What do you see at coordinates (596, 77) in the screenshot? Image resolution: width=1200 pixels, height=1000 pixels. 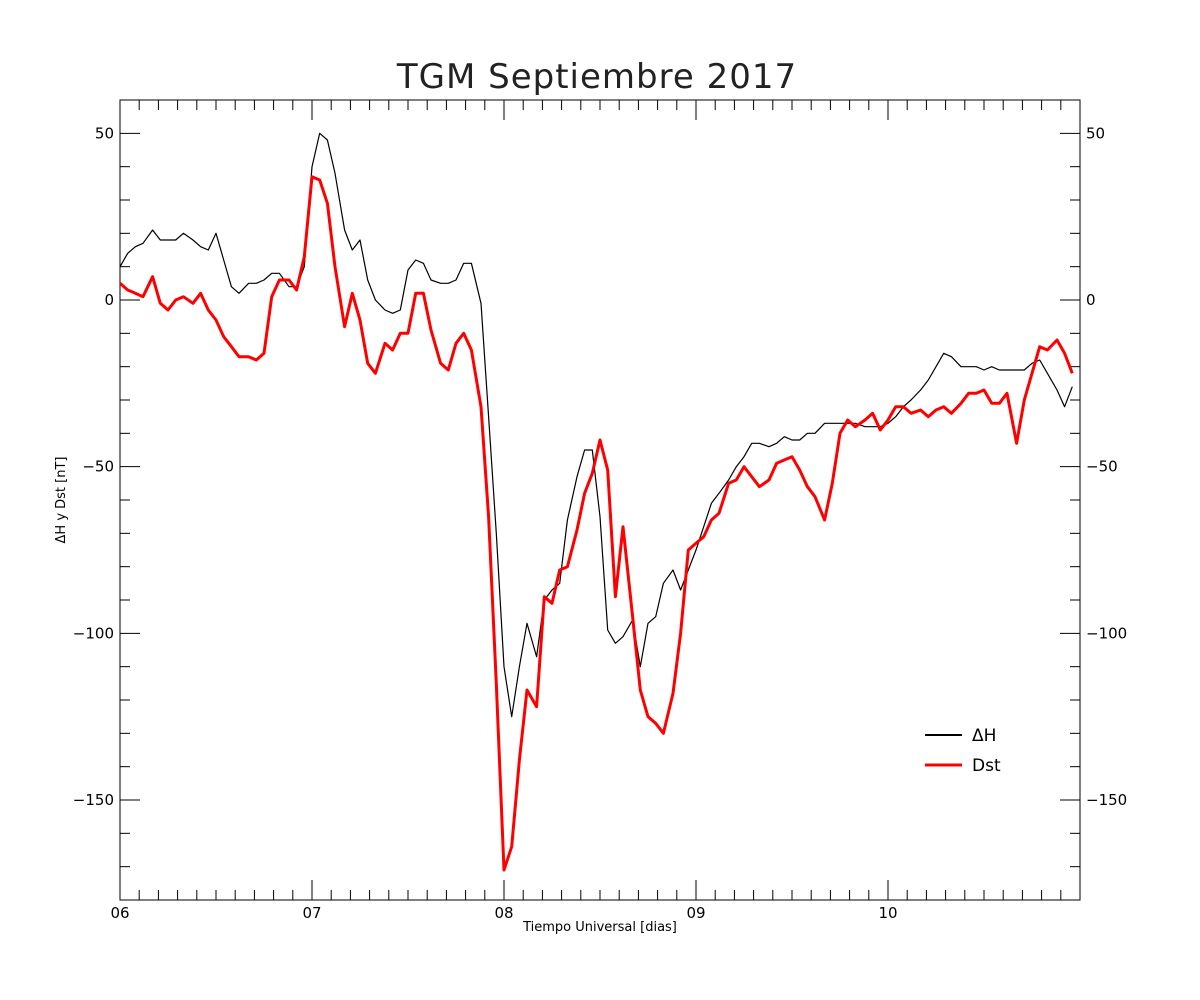 I see `chart-title: TGM Septiembre 2017` at bounding box center [596, 77].